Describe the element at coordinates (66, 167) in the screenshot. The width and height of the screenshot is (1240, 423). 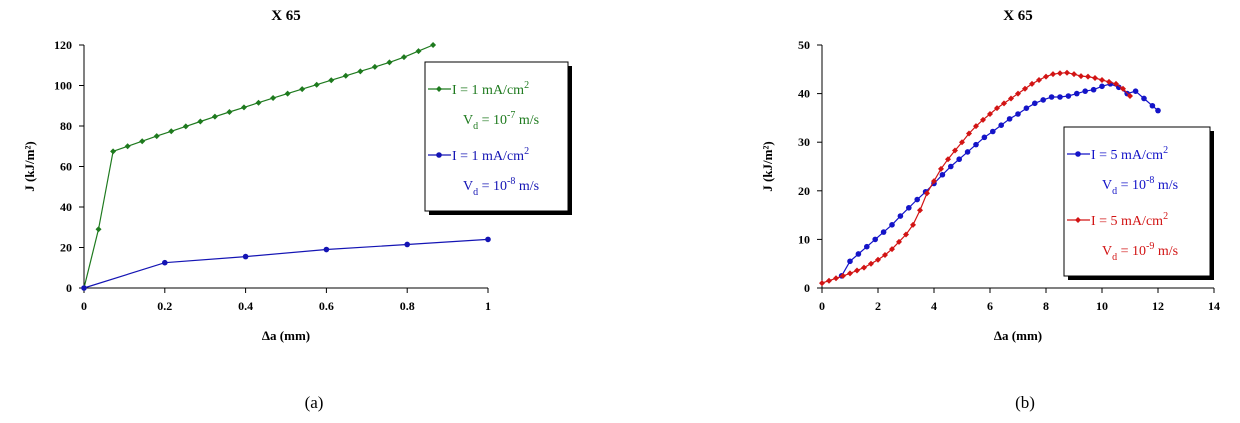
I see `y-tick-label: 60` at that location.